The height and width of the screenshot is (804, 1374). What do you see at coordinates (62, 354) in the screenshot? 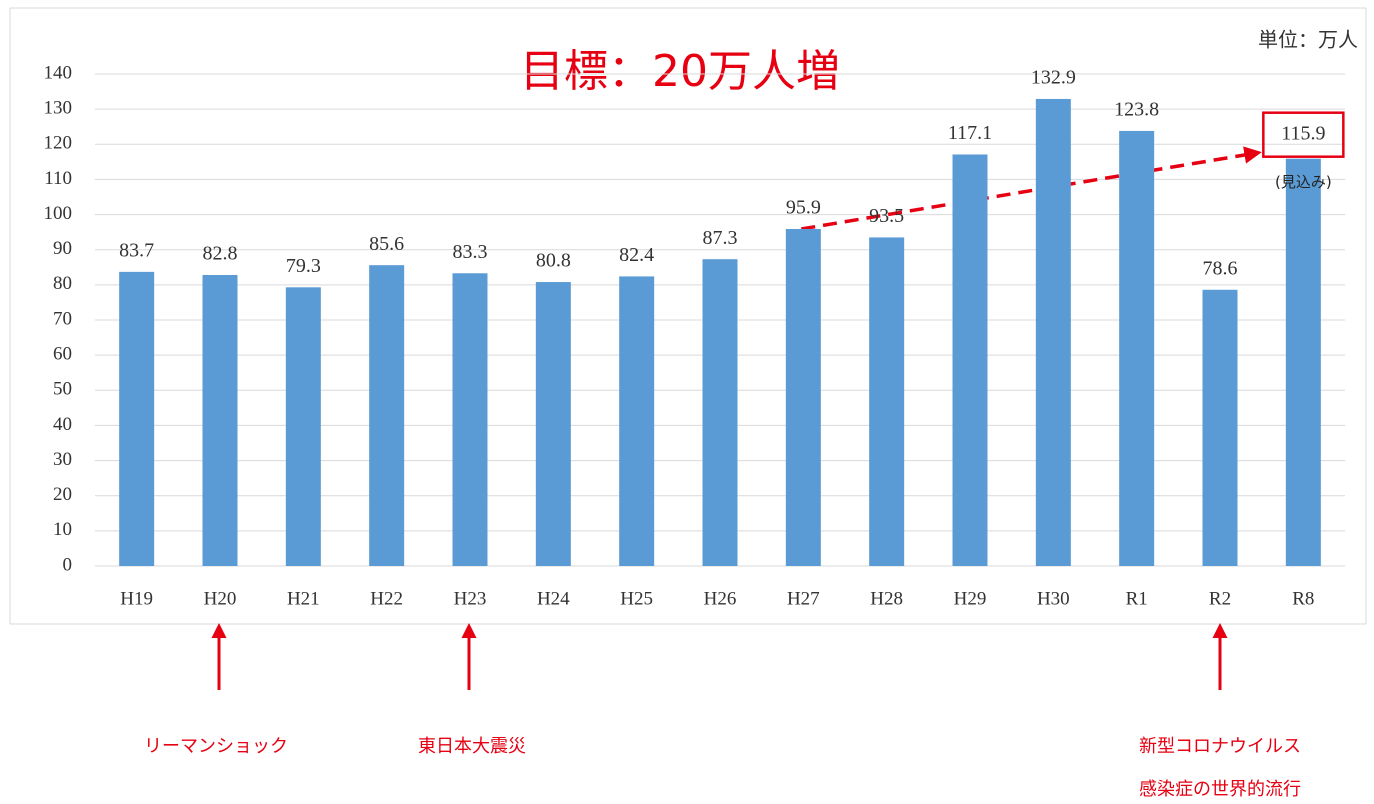
I see `y-tick-label: 60` at bounding box center [62, 354].